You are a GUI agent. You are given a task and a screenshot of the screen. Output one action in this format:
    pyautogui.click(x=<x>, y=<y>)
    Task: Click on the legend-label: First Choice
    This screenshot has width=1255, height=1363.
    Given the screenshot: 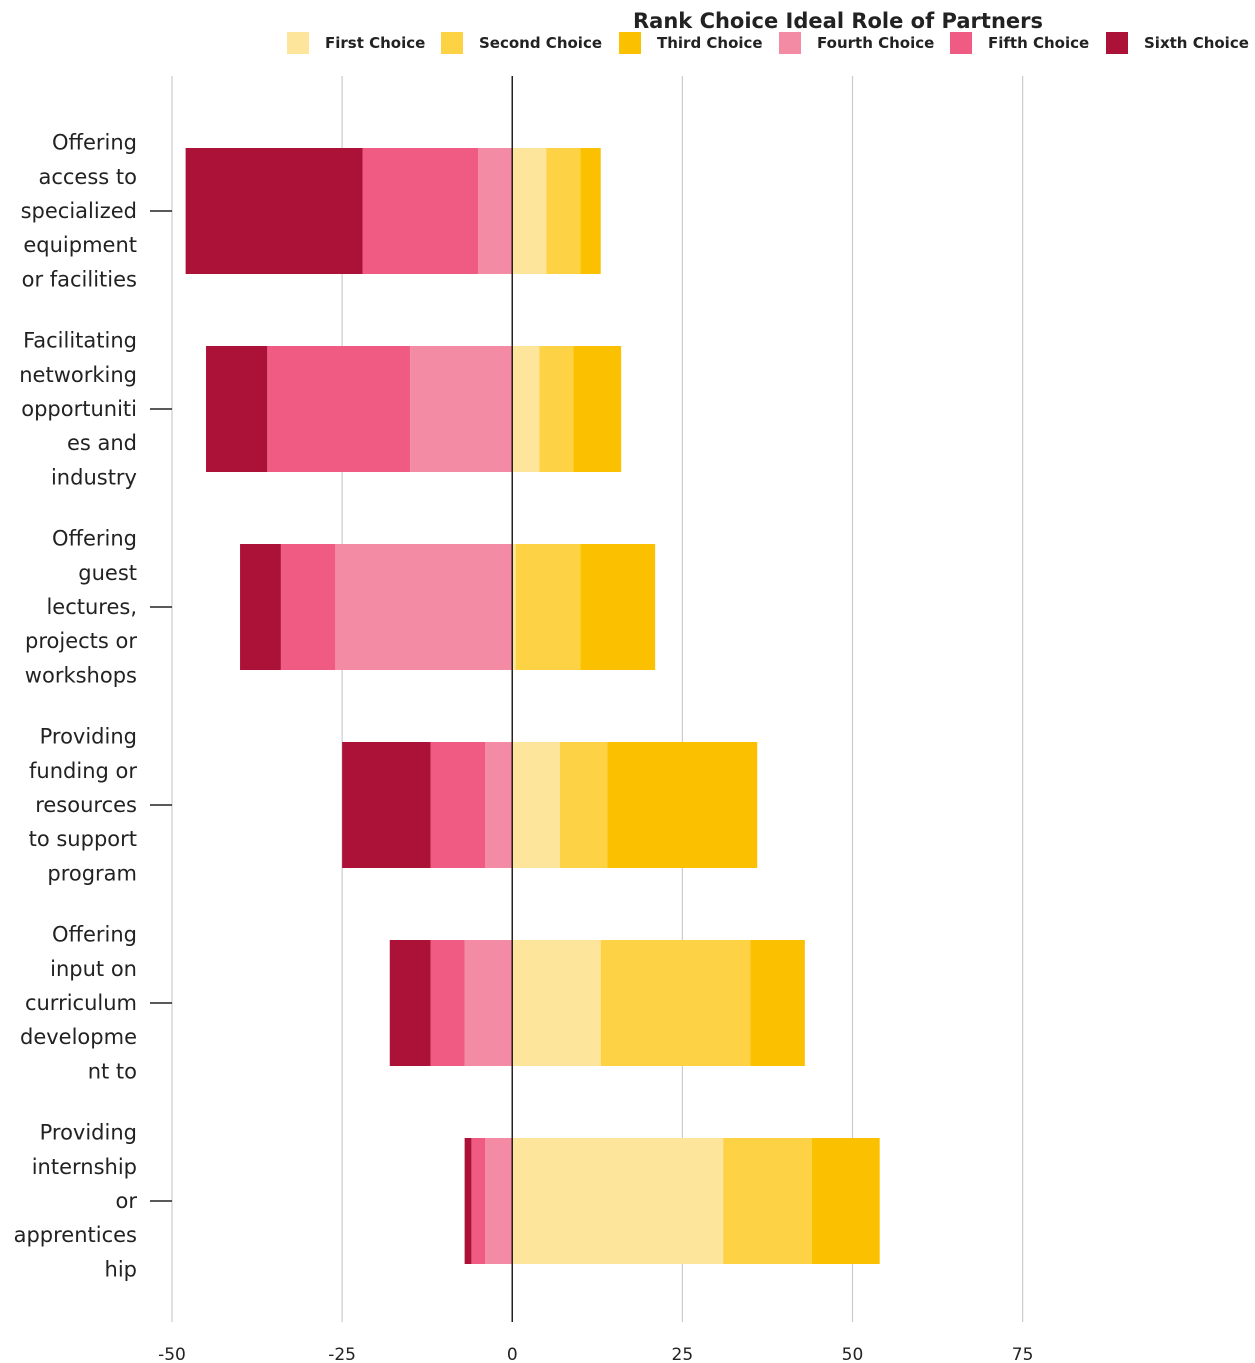 What is the action you would take?
    pyautogui.click(x=375, y=43)
    